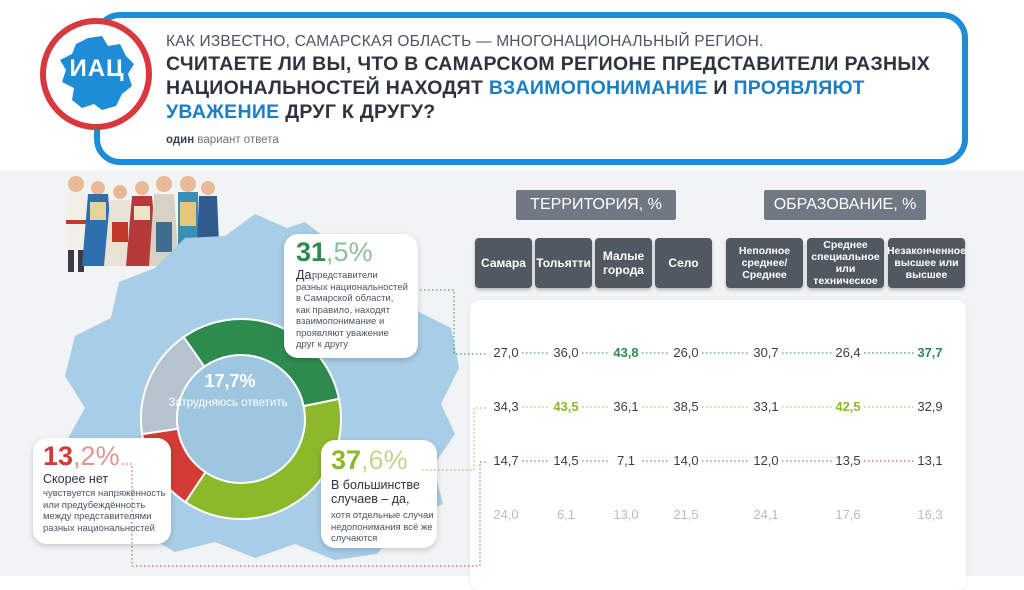  Describe the element at coordinates (76, 479) in the screenshot. I see `callout-no-title: Скорее нет` at that location.